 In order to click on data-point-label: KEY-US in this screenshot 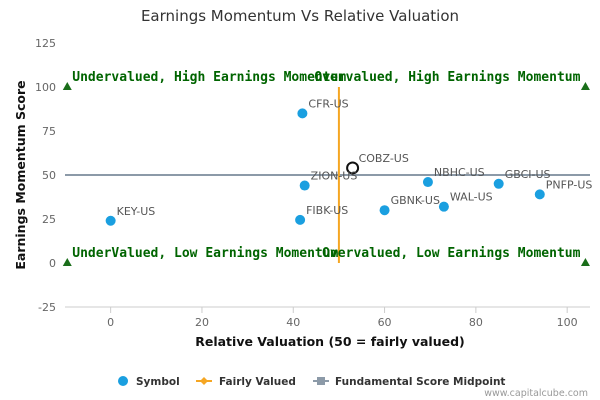, I will do `click(136, 211)`.